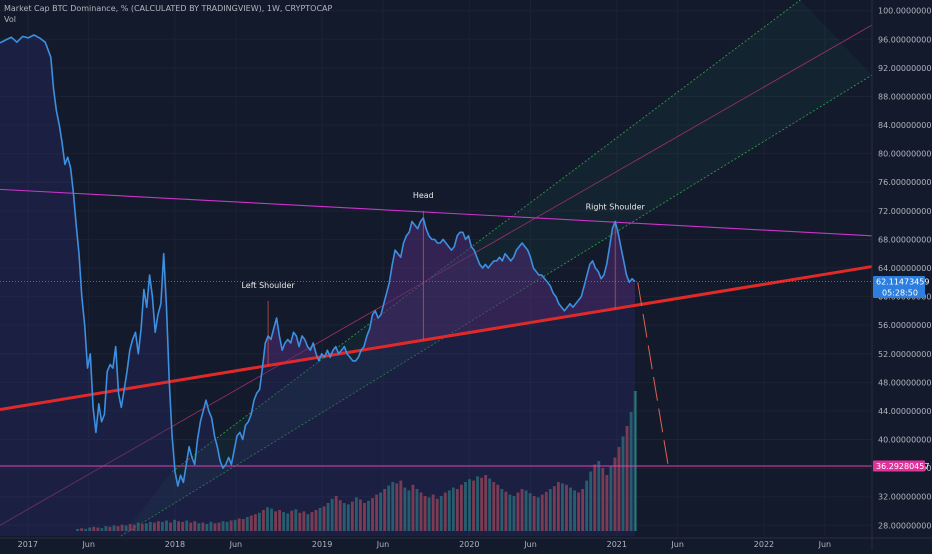 The width and height of the screenshot is (932, 554). What do you see at coordinates (904, 154) in the screenshot?
I see `y-tick-label: 80.00000000` at bounding box center [904, 154].